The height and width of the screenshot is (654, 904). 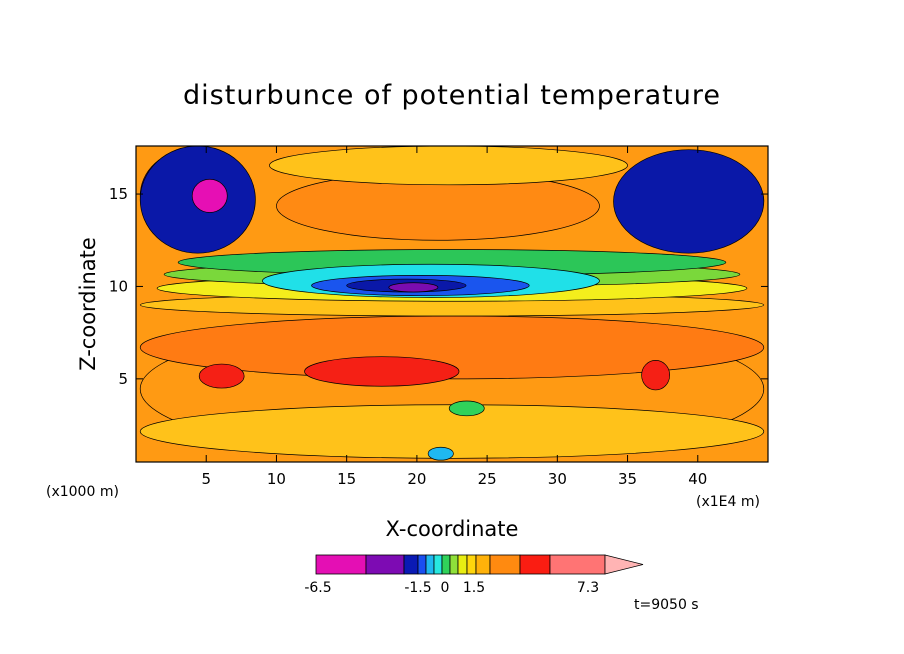 I want to click on y-tick-label: 15, so click(x=118, y=194).